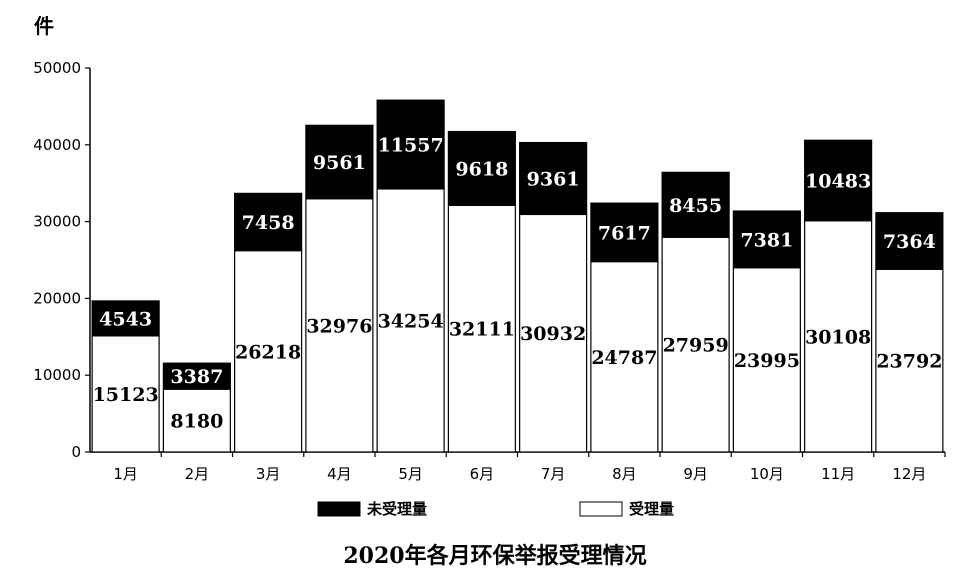  I want to click on data-label-accepted: 15123, so click(126, 395).